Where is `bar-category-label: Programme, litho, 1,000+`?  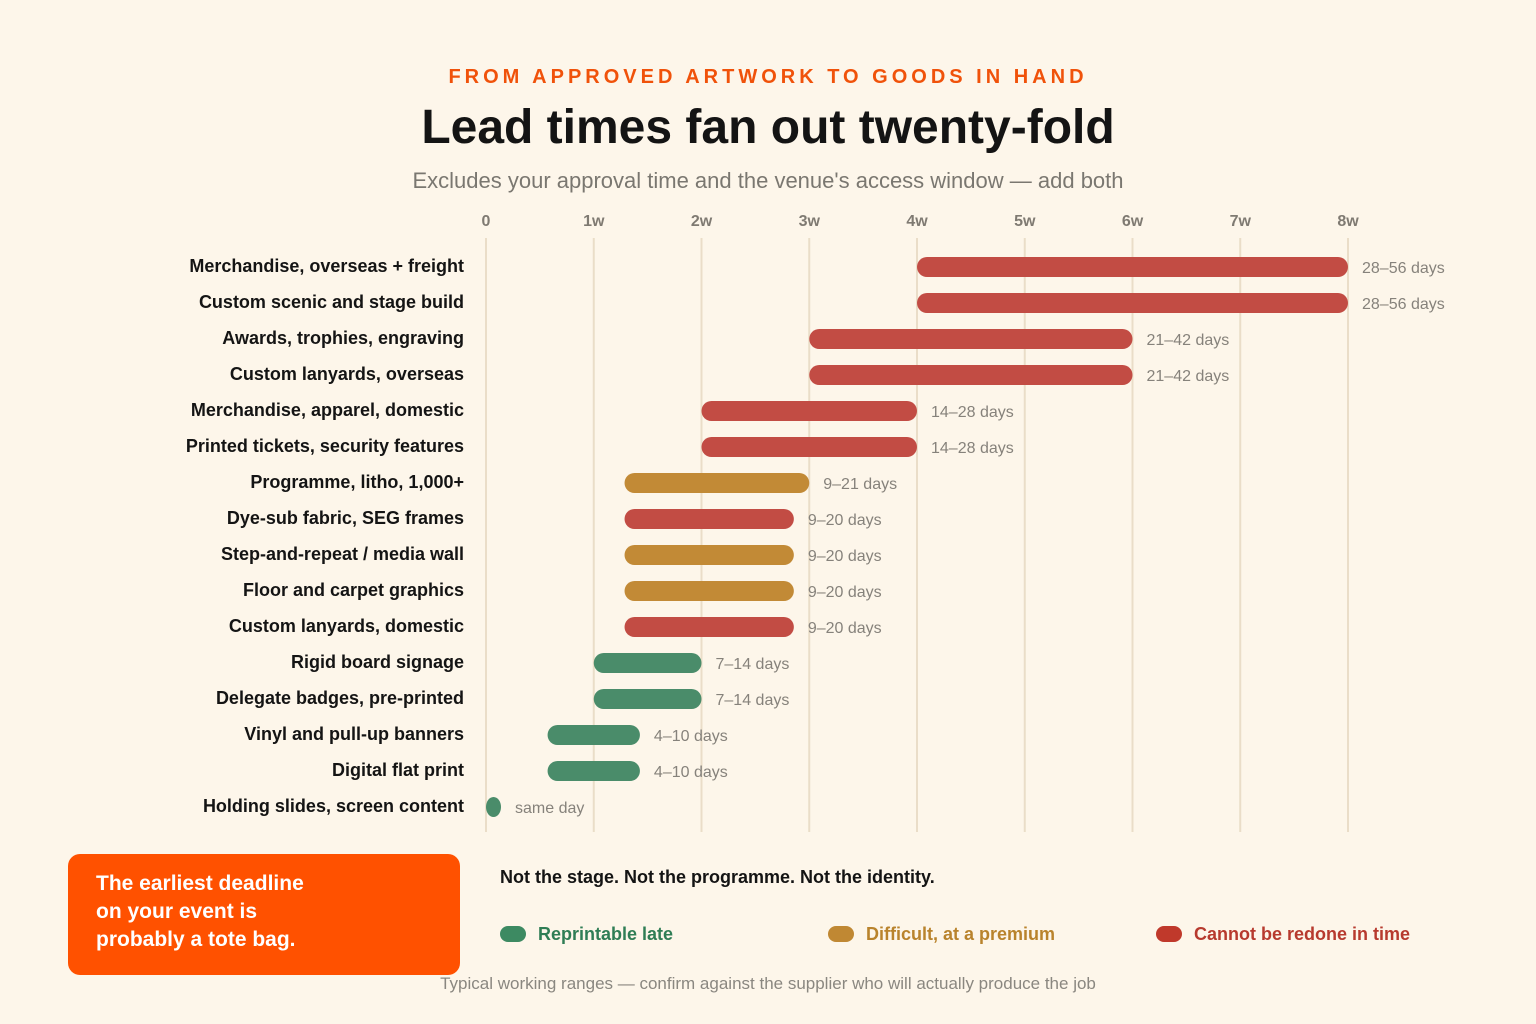
bar-category-label: Programme, litho, 1,000+ is located at coordinates (357, 482).